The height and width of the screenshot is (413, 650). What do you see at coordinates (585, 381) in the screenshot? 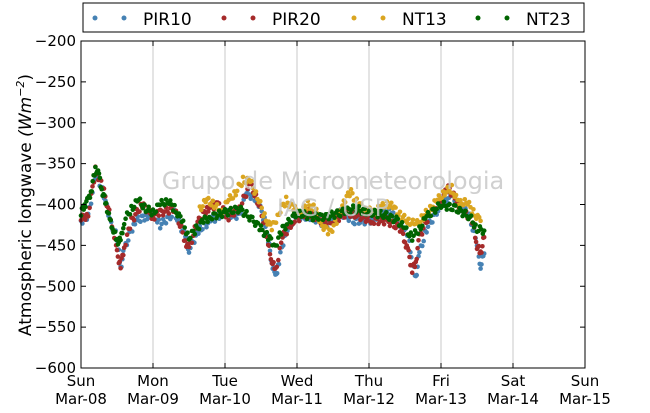
I see `x-tick-label-day: Sun` at bounding box center [585, 381].